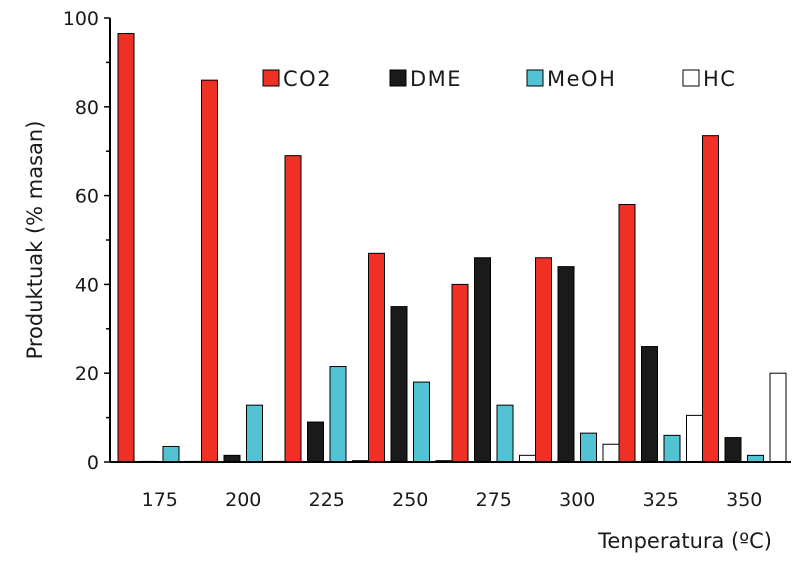 This screenshot has width=796, height=564. I want to click on x-tick-label: 250, so click(410, 500).